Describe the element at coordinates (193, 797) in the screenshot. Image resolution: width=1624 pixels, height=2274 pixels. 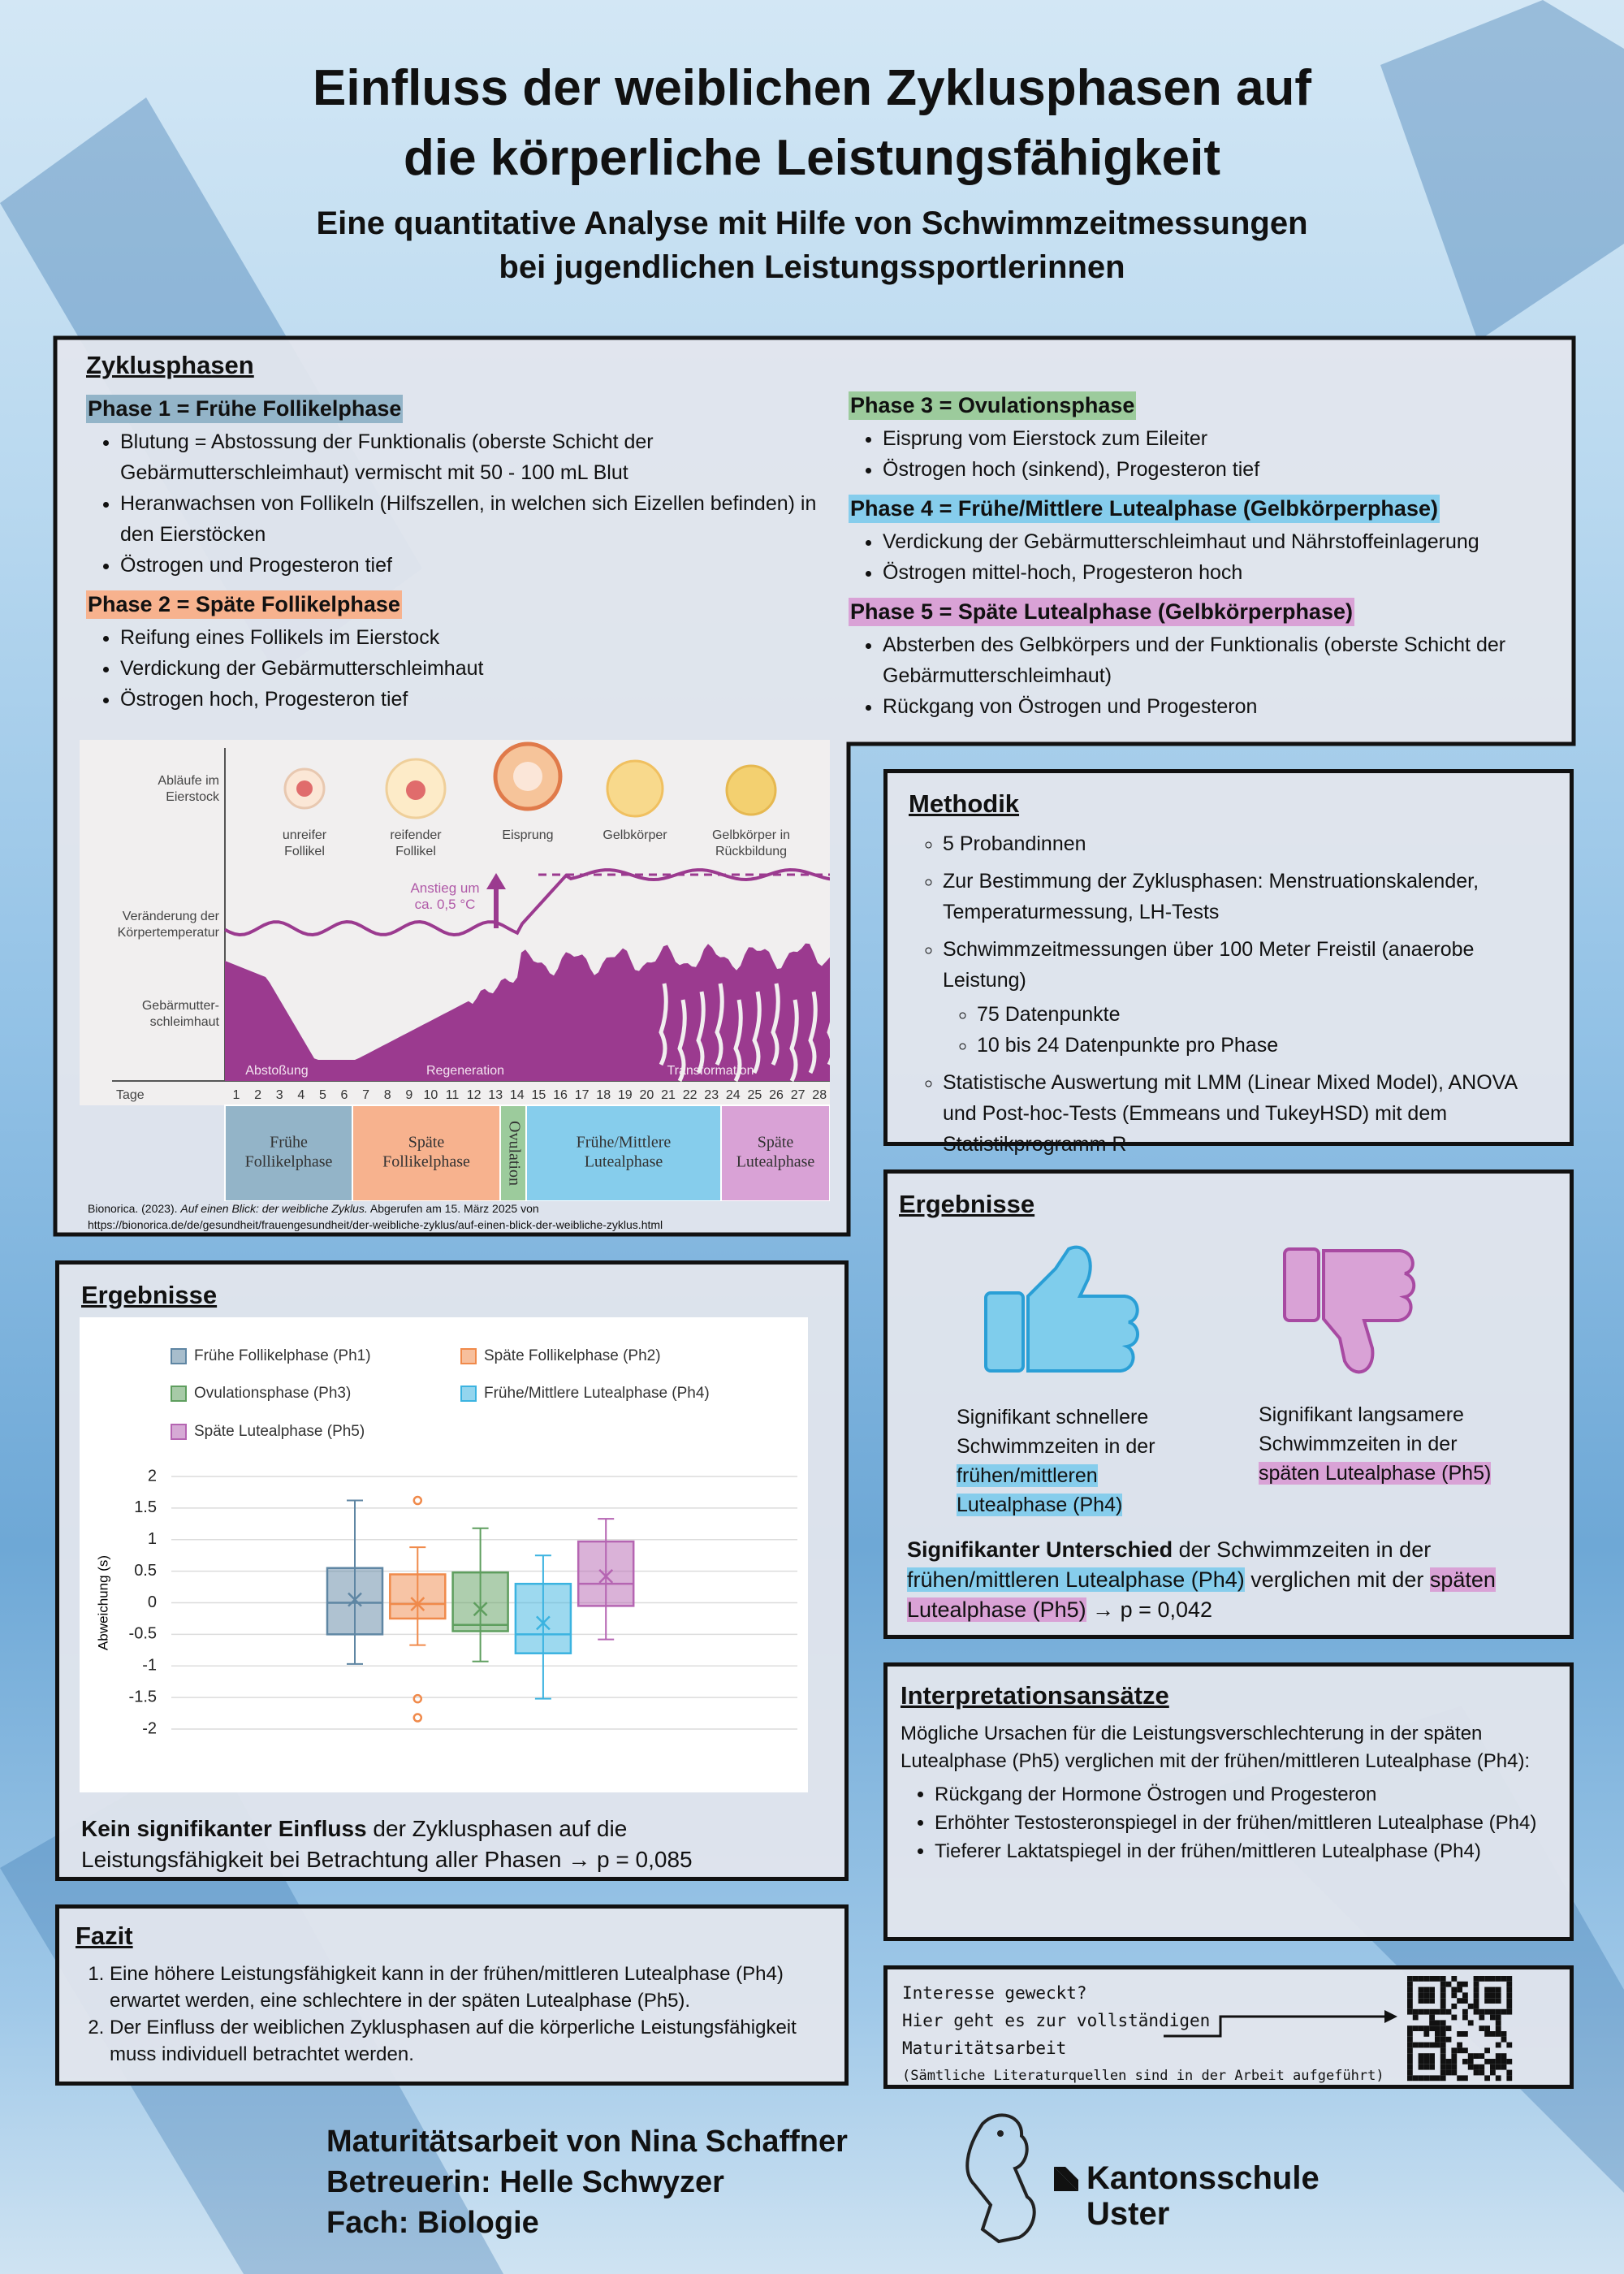
I see `row-label: Eierstock` at that location.